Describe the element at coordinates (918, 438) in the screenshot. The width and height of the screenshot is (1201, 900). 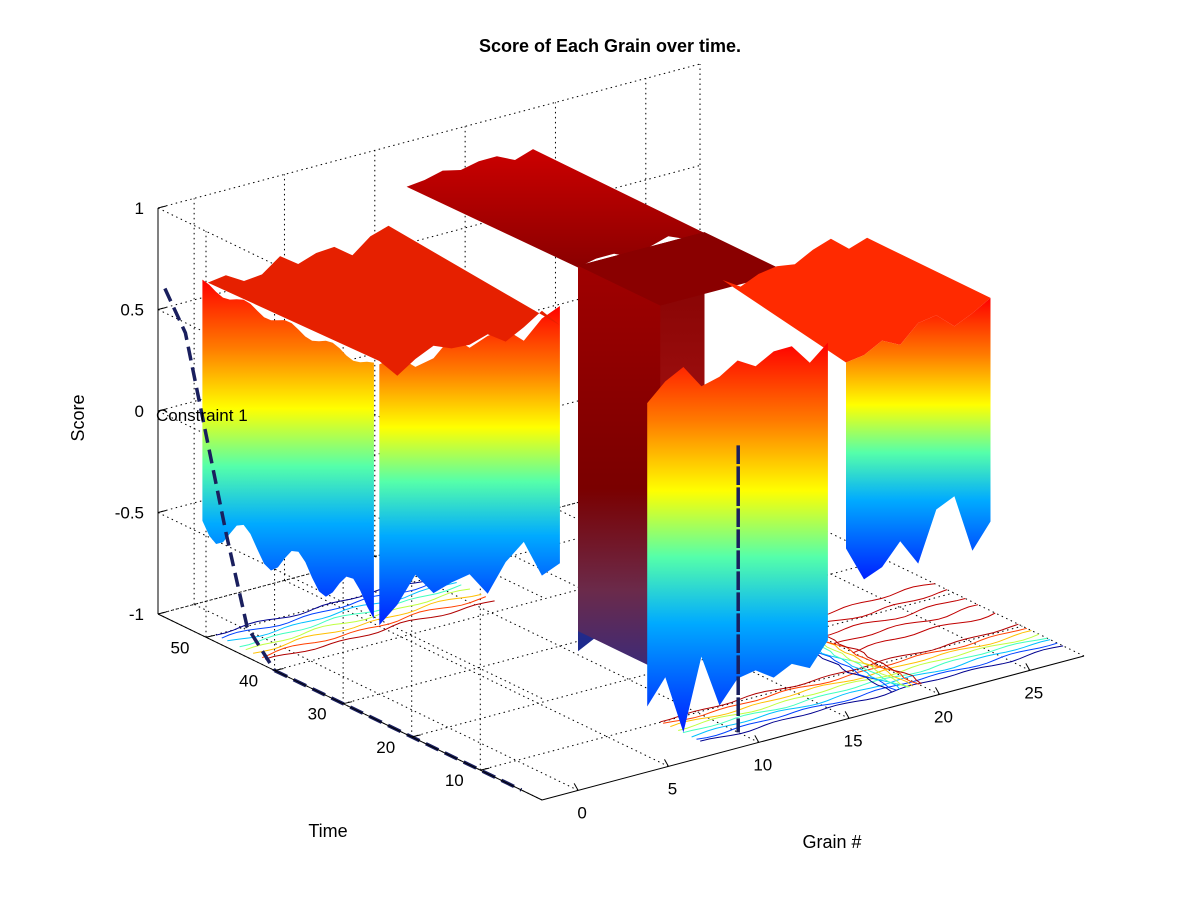
I see `surface-right-front` at that location.